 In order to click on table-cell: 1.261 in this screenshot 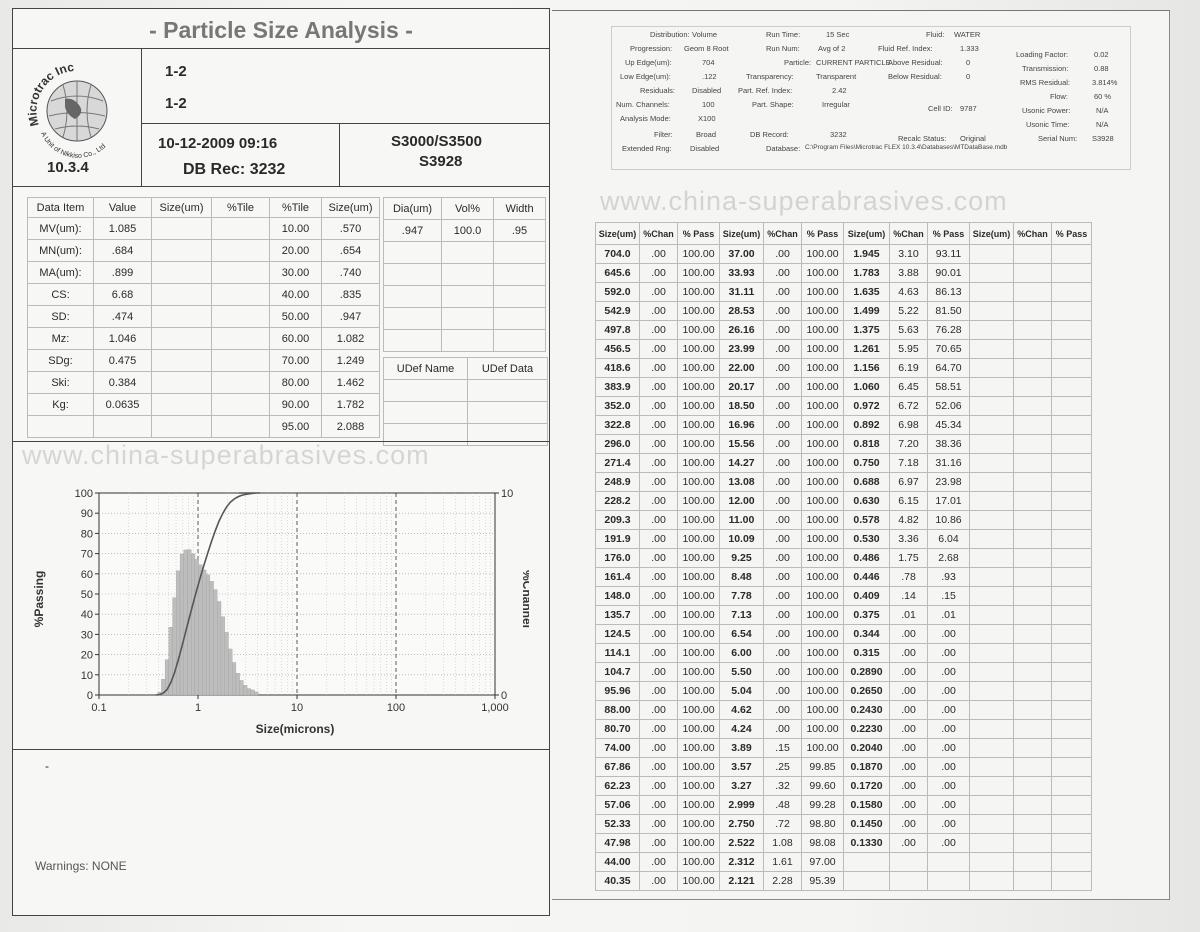, I will do `click(866, 349)`.